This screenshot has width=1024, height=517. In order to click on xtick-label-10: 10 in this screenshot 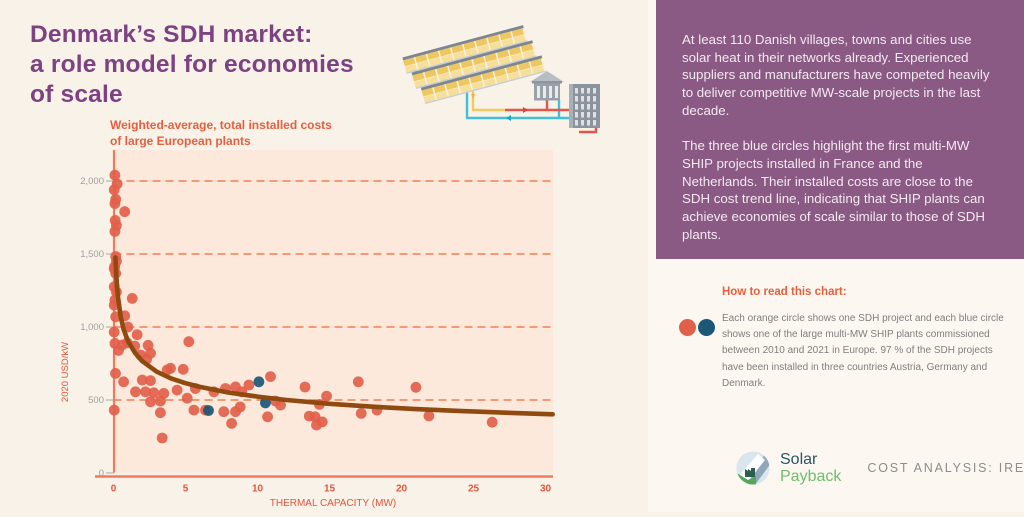, I will do `click(258, 489)`.